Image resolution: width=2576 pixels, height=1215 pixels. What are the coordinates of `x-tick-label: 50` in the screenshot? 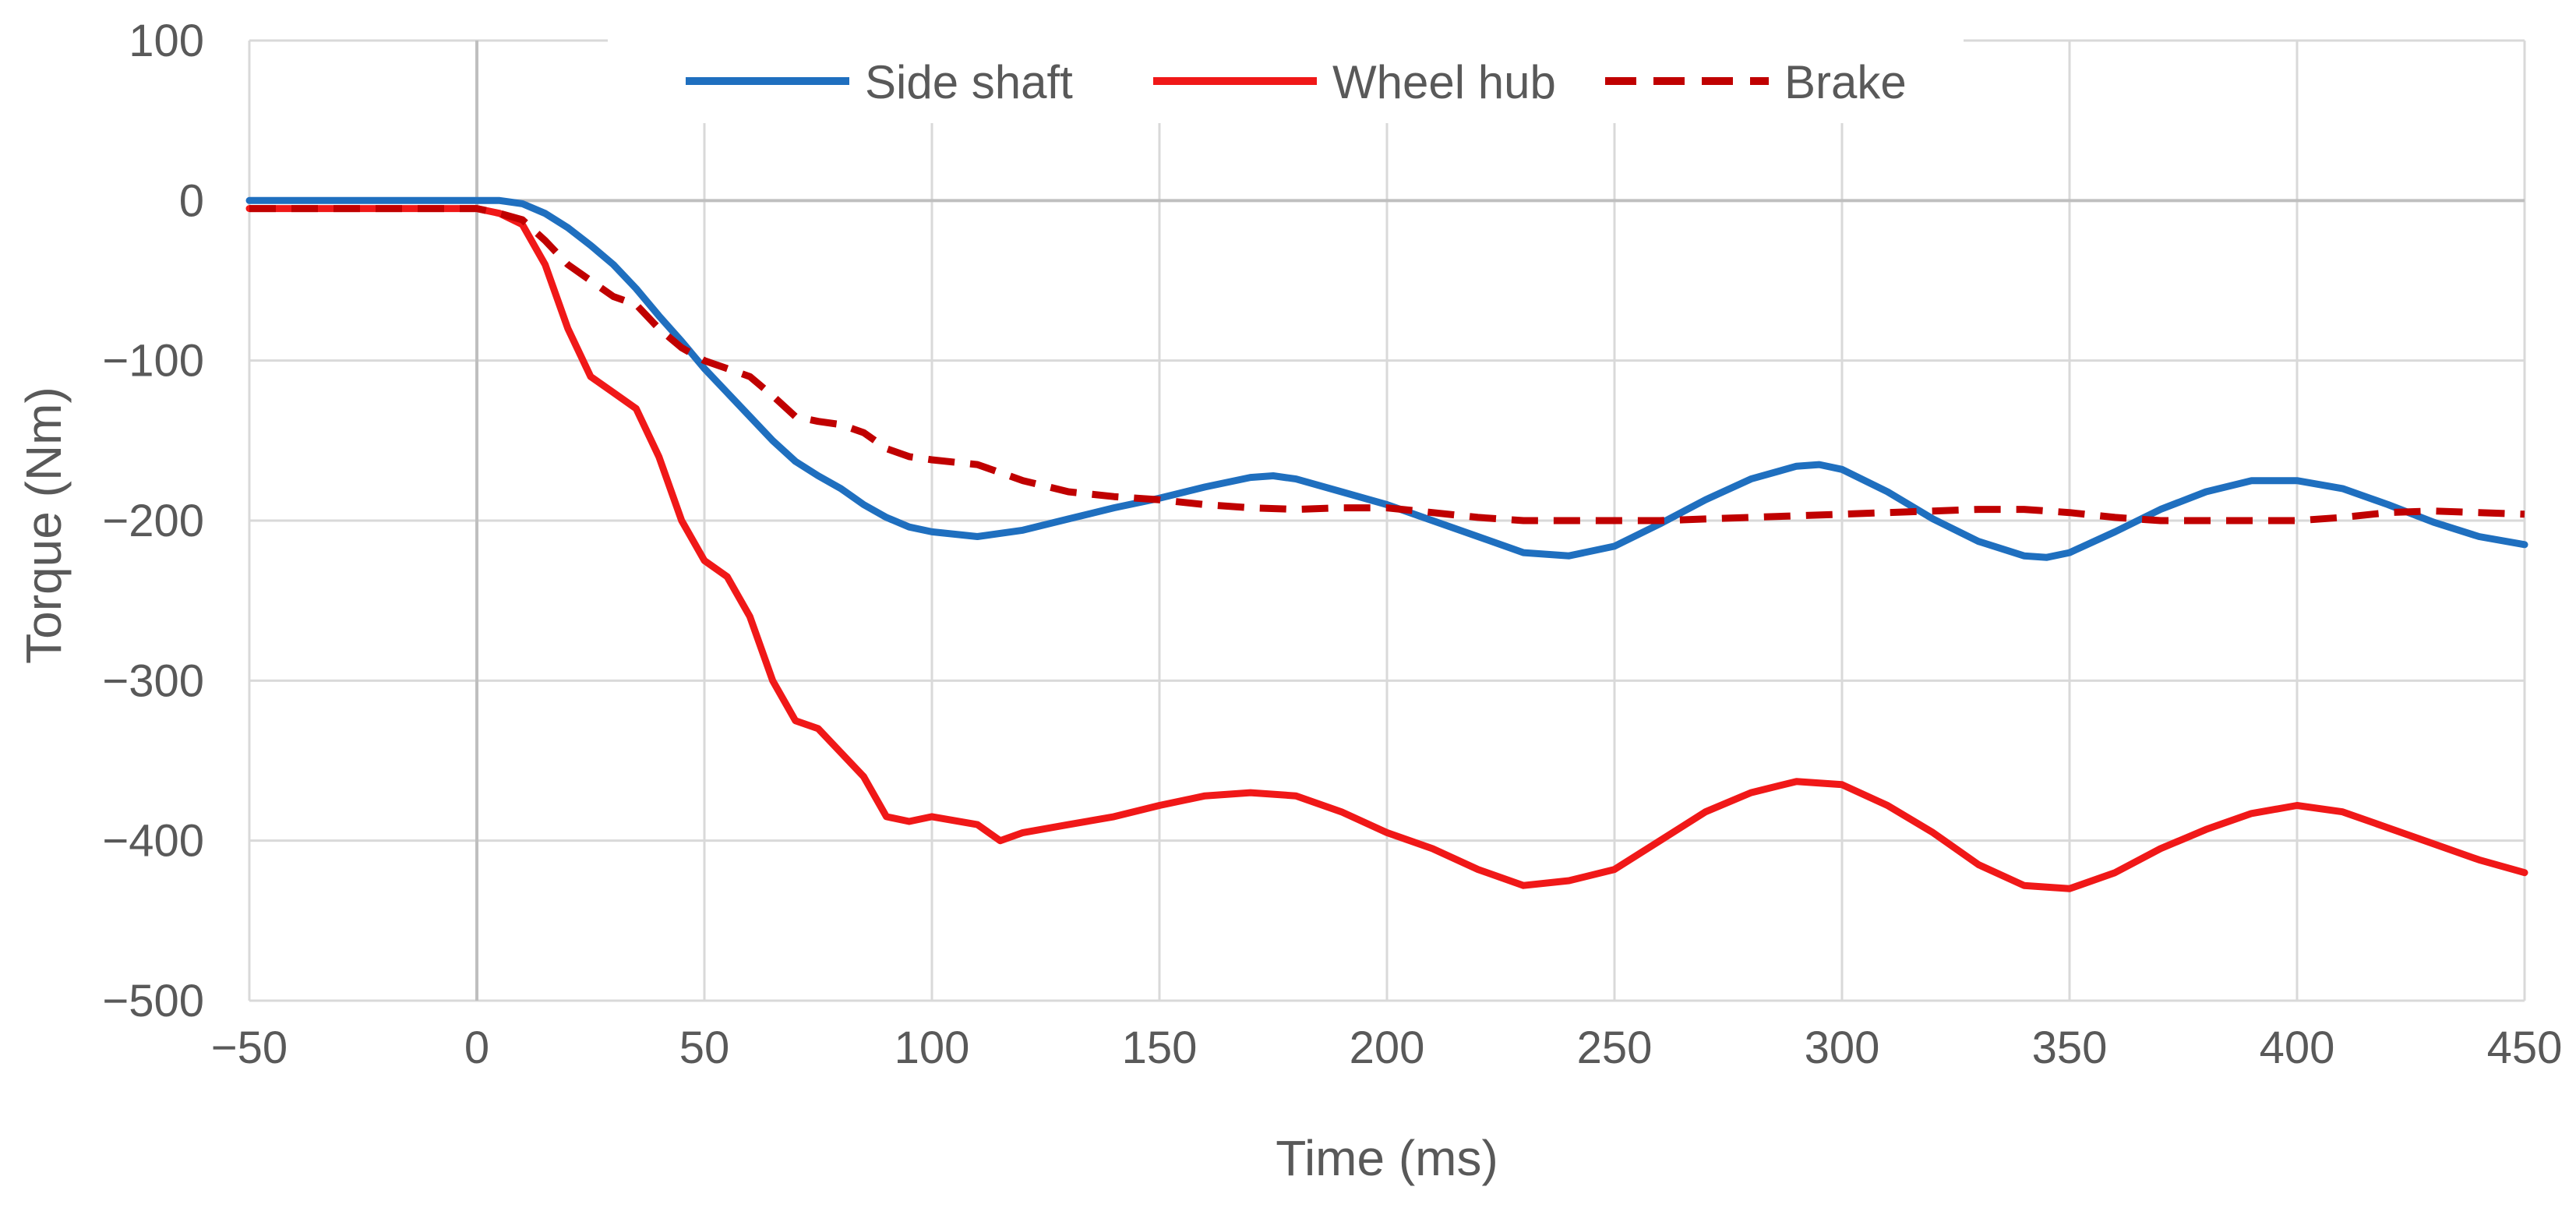 It's located at (704, 1048).